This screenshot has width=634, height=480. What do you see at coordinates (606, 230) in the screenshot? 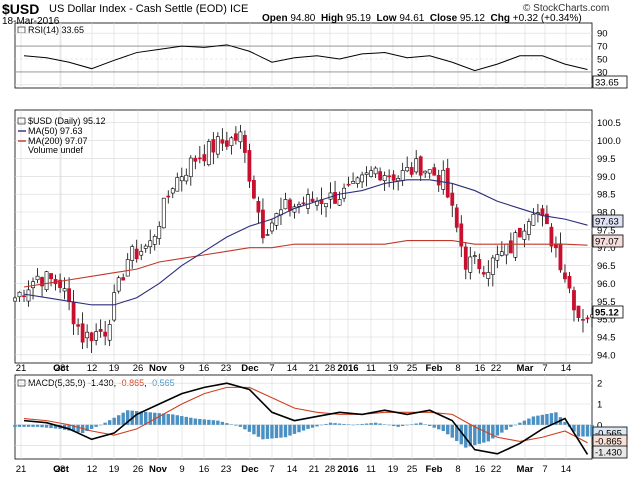
I see `price-tick: 97.5` at bounding box center [606, 230].